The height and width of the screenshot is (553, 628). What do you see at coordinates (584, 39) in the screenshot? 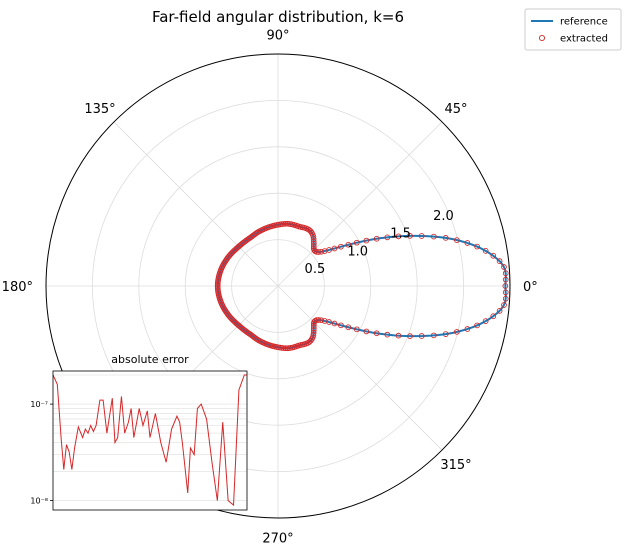
I see `legend-extracted-label: extracted` at bounding box center [584, 39].